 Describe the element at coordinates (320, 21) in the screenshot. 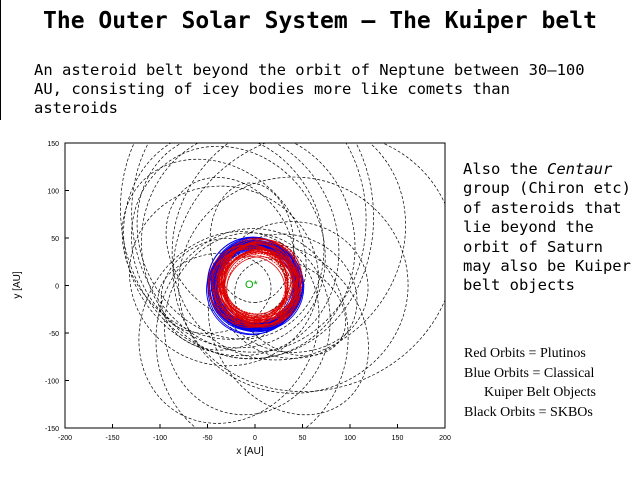

I see `slide-title: The Outer Solar System – The Kuiper belt` at that location.